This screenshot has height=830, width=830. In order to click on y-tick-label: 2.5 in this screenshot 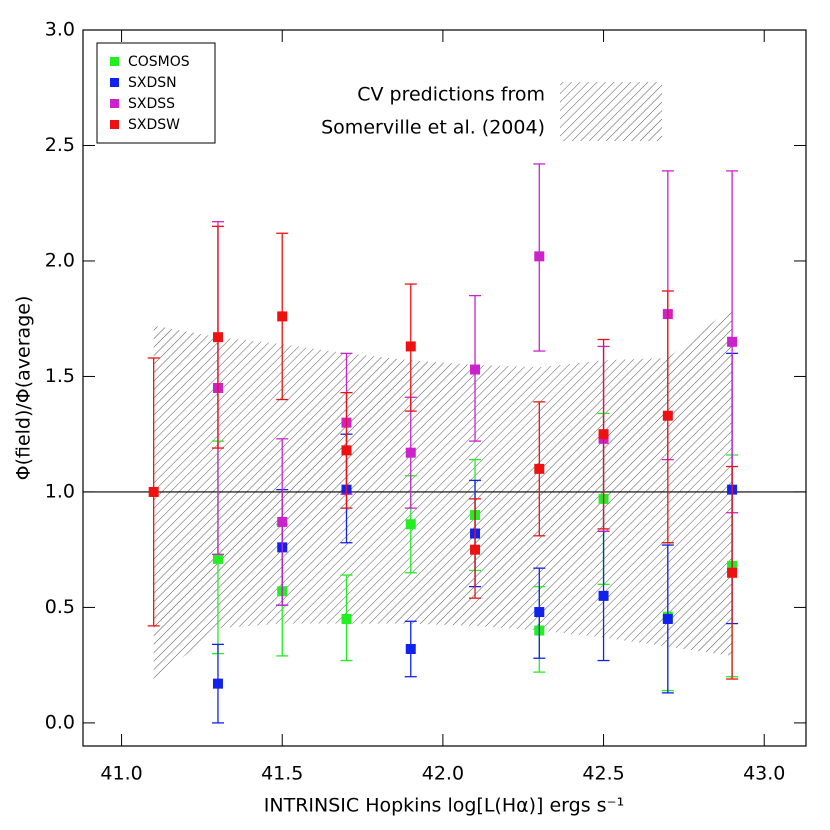, I will do `click(60, 145)`.